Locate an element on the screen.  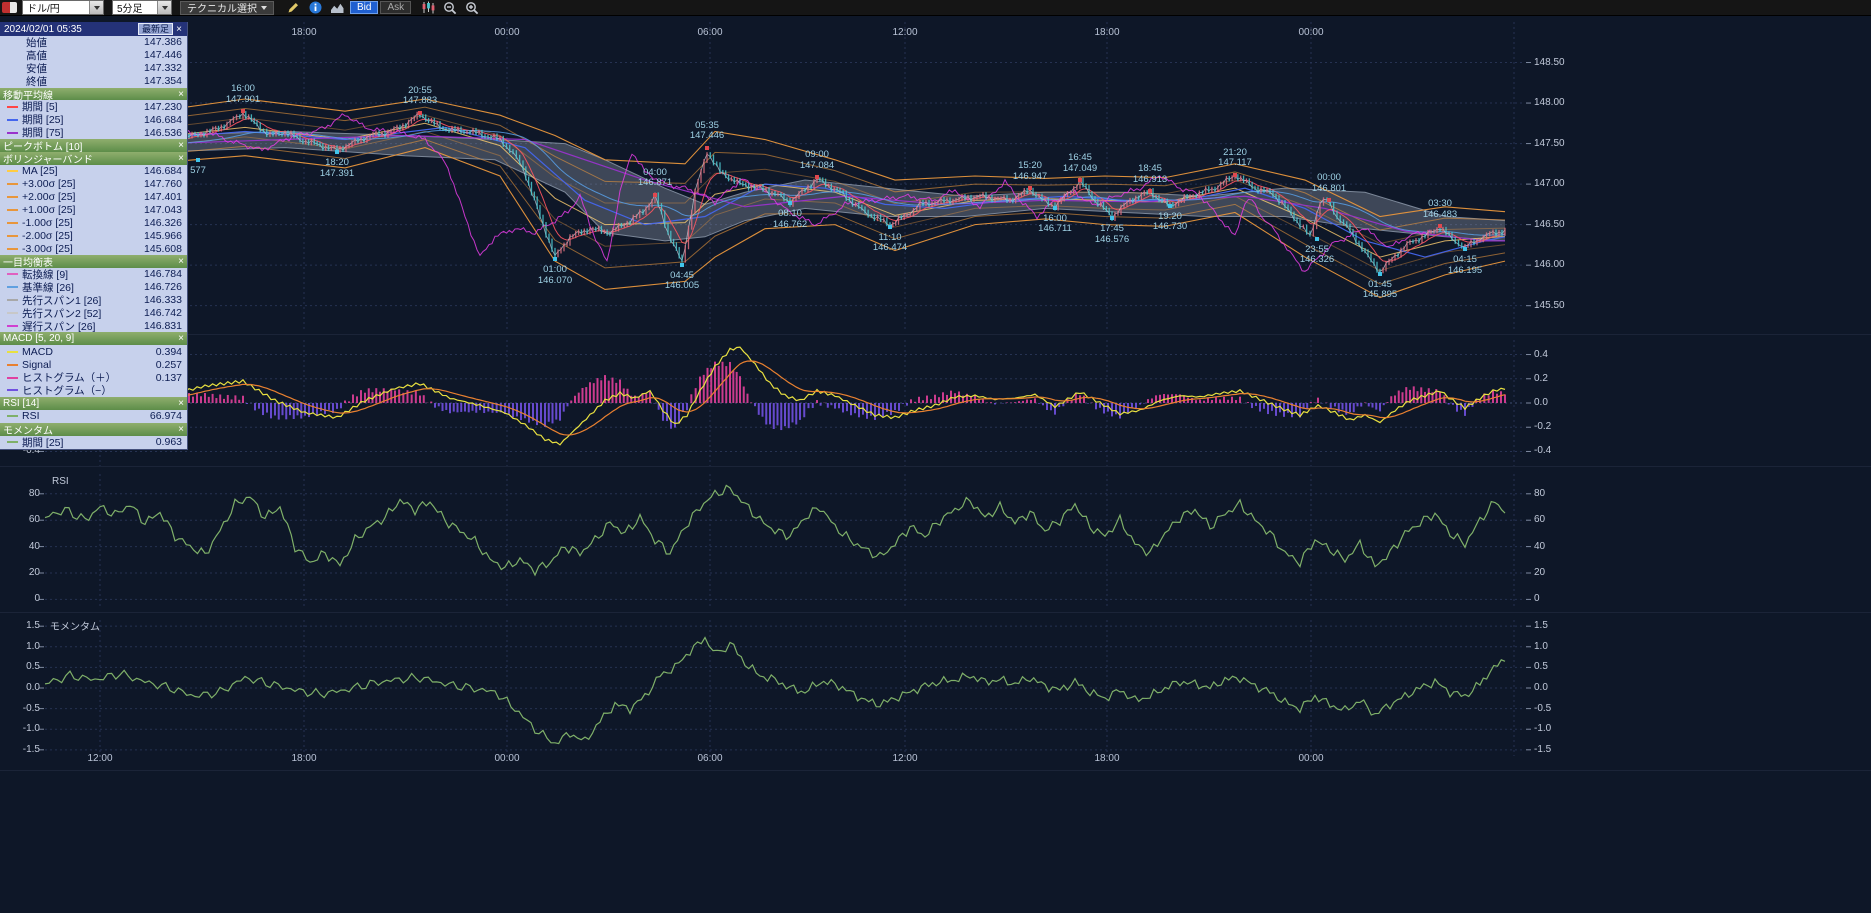
indicator-value: 146.326 is located at coordinates (163, 222).